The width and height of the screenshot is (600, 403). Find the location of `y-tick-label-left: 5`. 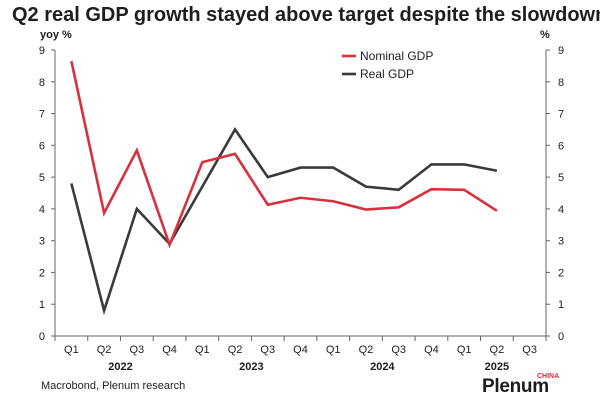

y-tick-label-left: 5 is located at coordinates (42, 178).